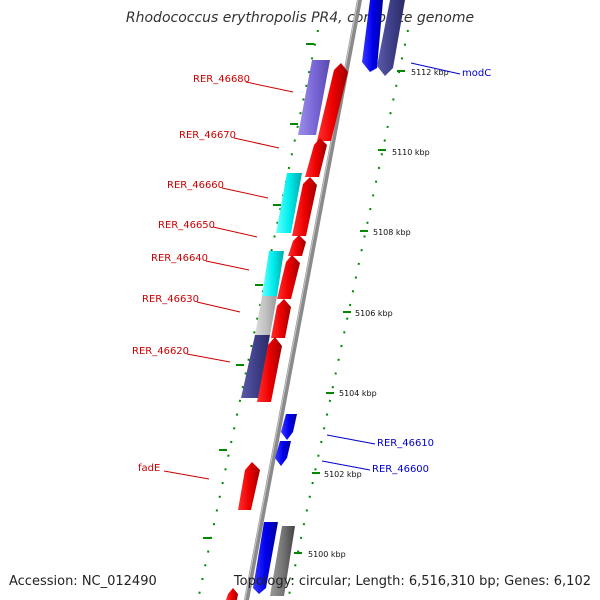 The height and width of the screenshot is (600, 600). I want to click on gene-label-RER_46630: RER_46630, so click(170, 299).